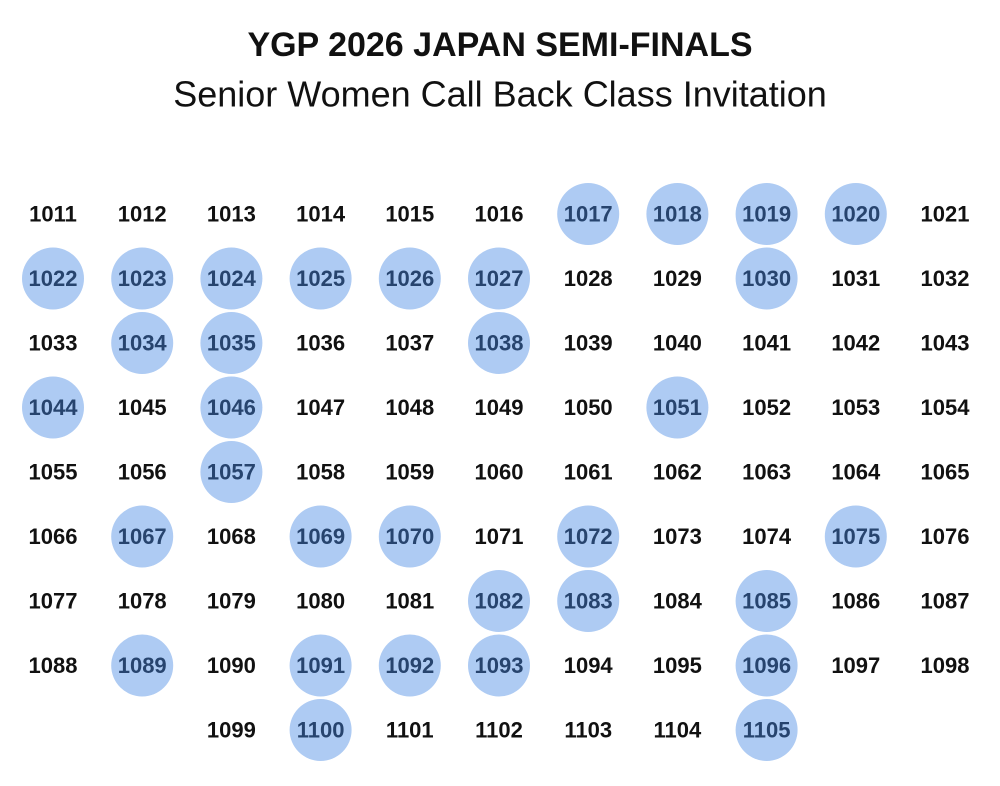 This screenshot has width=1000, height=786. I want to click on entry-number: 1098, so click(945, 665).